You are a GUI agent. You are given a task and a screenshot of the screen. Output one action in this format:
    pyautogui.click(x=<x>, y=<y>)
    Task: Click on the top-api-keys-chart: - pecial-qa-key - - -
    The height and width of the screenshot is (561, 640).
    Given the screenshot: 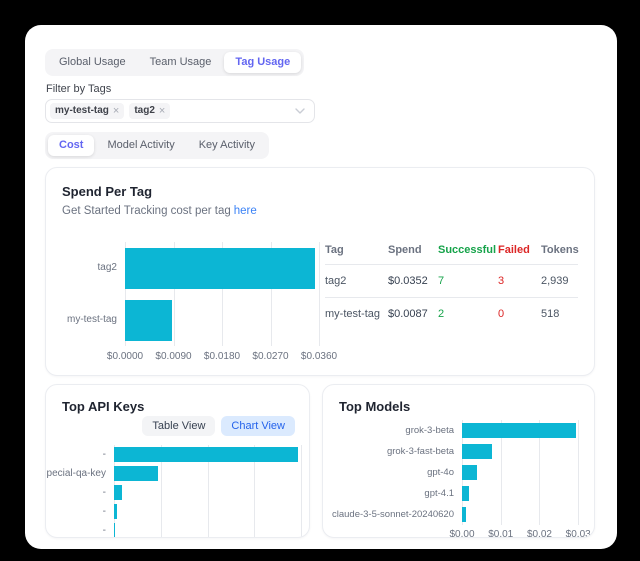 What is the action you would take?
    pyautogui.click(x=174, y=491)
    